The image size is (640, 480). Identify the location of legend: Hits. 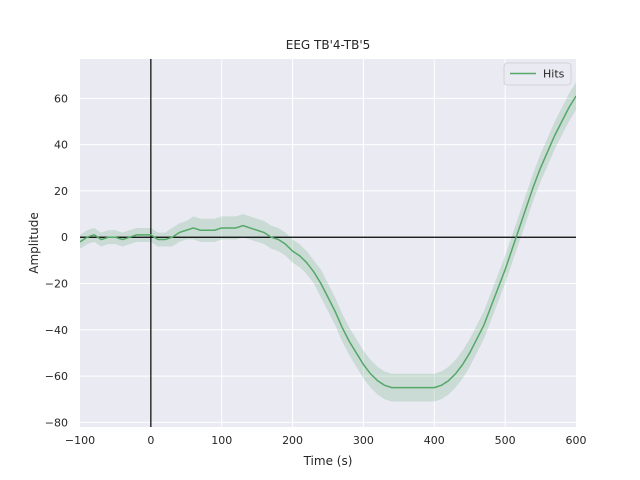
(537, 74).